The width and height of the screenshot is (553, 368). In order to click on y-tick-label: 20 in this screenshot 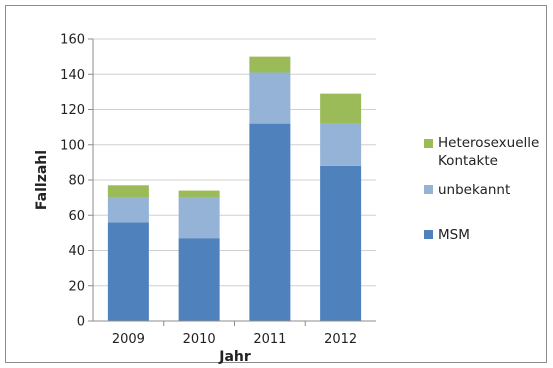, I will do `click(76, 286)`.